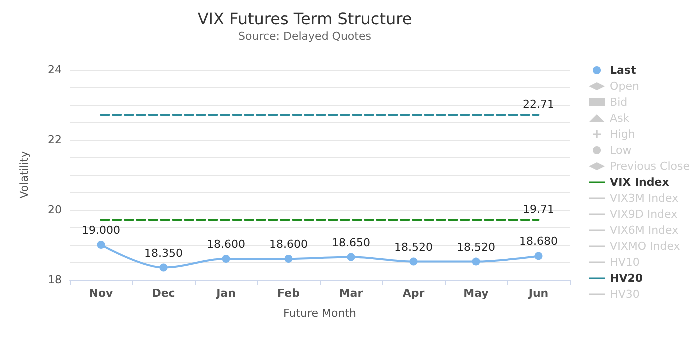 The image size is (700, 350). Describe the element at coordinates (163, 253) in the screenshot. I see `data-label: 18.350` at that location.